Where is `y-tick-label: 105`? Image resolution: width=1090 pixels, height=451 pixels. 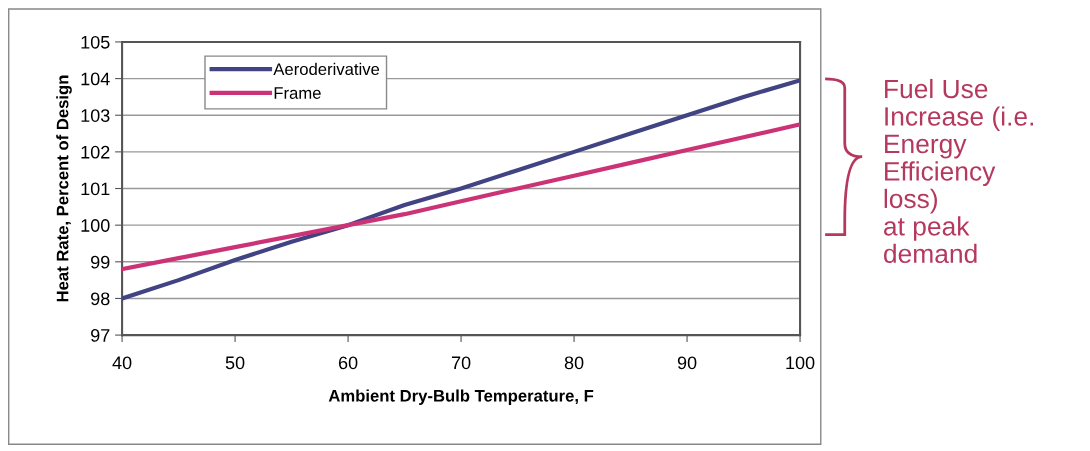 y-tick-label: 105 is located at coordinates (95, 42).